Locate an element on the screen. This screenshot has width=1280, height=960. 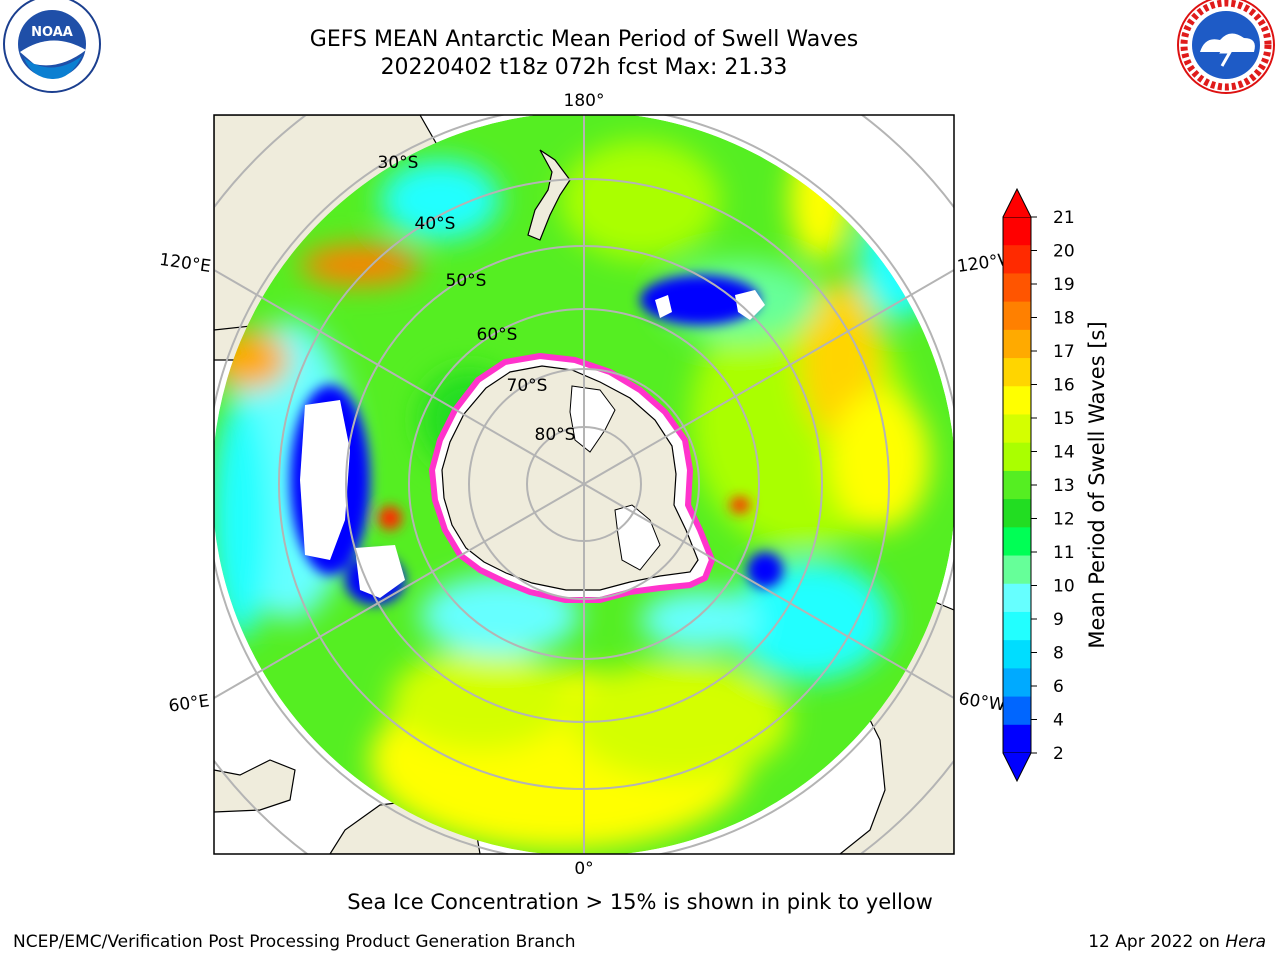
colorbar-tick-label: 2 is located at coordinates (1058, 754).